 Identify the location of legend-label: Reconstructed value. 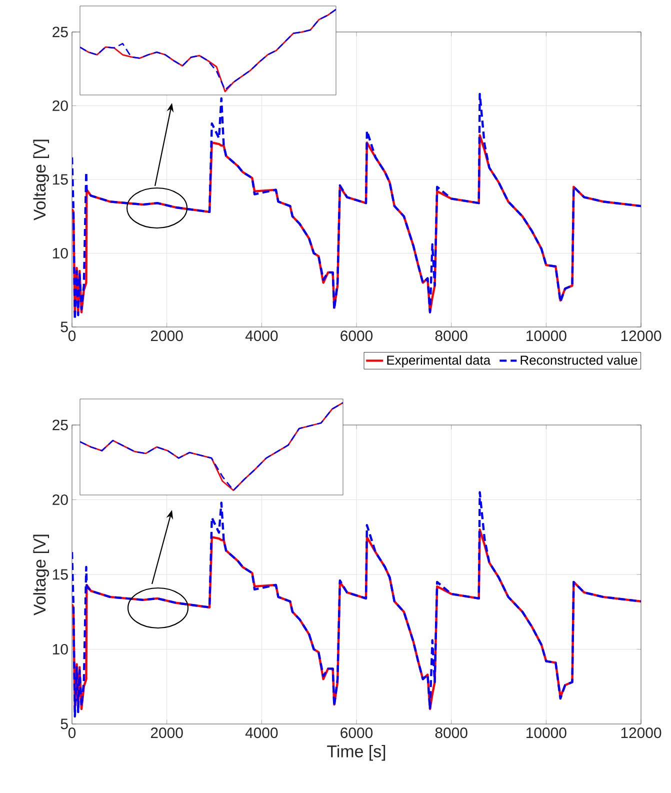
(579, 360).